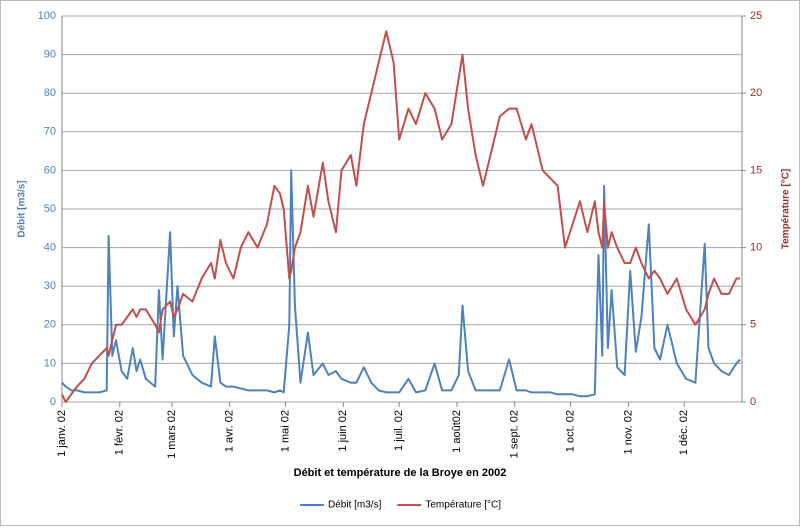 The height and width of the screenshot is (531, 800). Describe the element at coordinates (684, 432) in the screenshot. I see `x-tick-label: 1 déc. 02` at that location.